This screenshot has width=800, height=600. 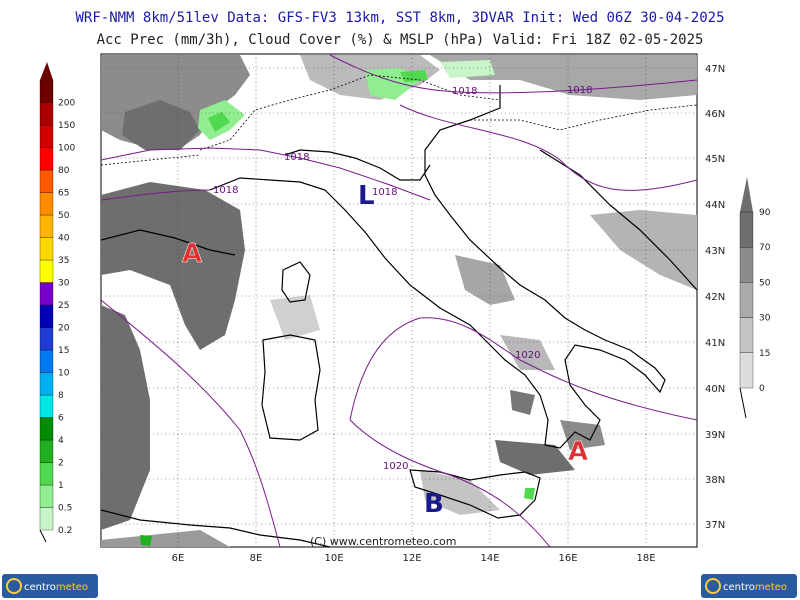 I want to click on lon-label: 12E, so click(x=411, y=558).